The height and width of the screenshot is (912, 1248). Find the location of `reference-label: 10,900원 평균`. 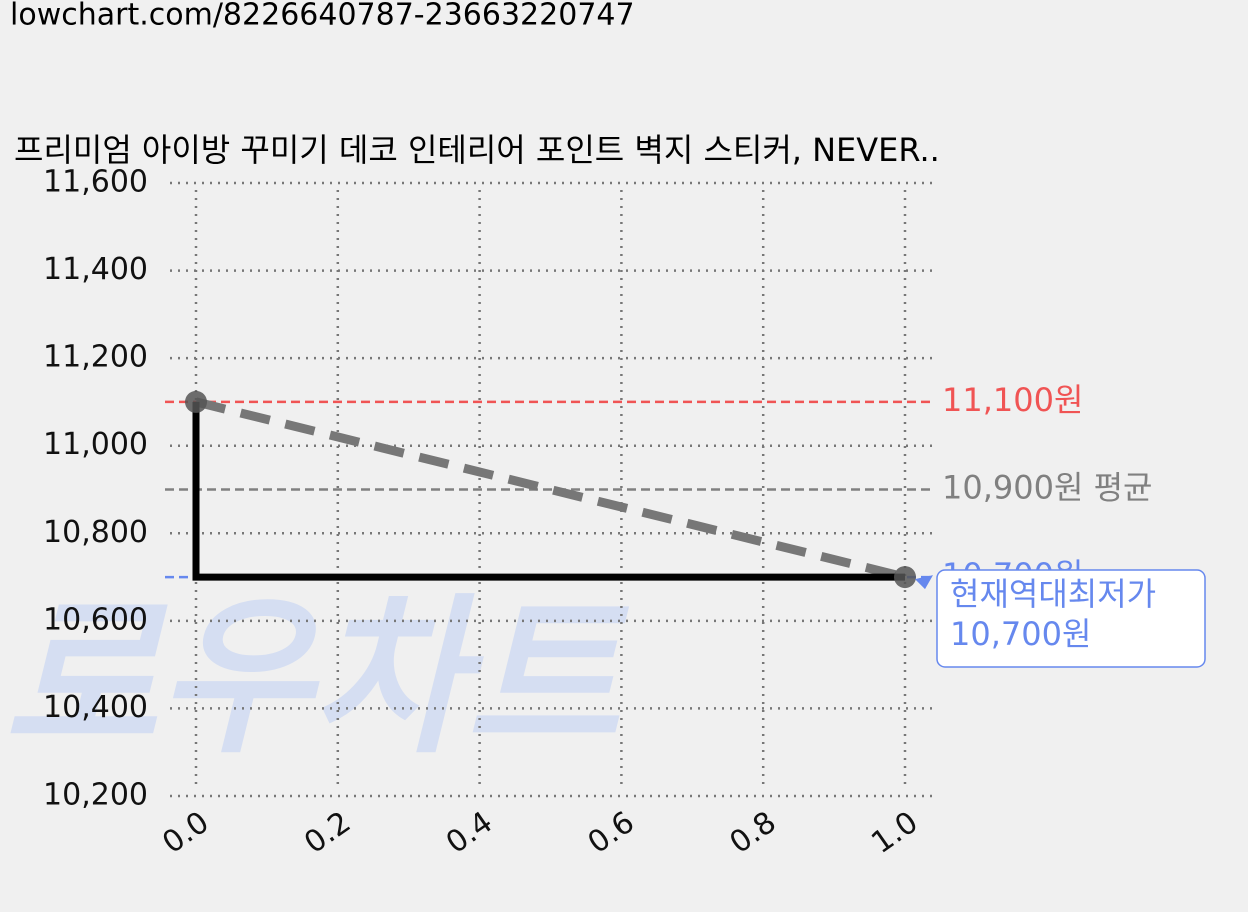

reference-label: 10,900원 평균 is located at coordinates (1047, 488).